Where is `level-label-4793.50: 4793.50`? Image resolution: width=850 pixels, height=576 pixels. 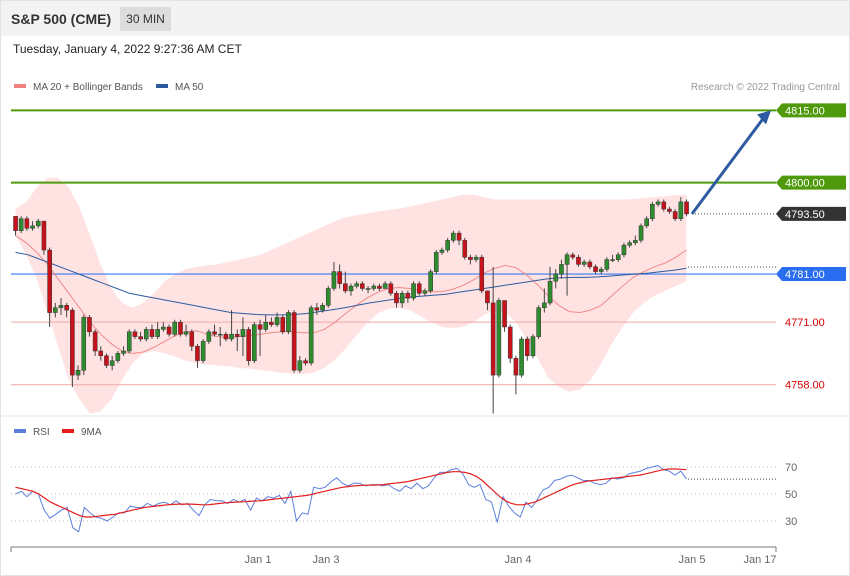
level-label-4793.50: 4793.50 is located at coordinates (805, 215).